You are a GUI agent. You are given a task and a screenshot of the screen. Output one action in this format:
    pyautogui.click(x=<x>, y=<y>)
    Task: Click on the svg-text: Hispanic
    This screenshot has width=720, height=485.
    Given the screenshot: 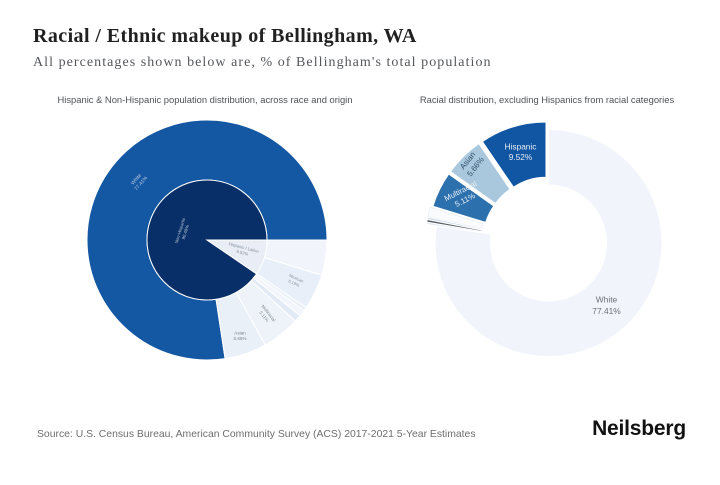 What is the action you would take?
    pyautogui.click(x=521, y=146)
    